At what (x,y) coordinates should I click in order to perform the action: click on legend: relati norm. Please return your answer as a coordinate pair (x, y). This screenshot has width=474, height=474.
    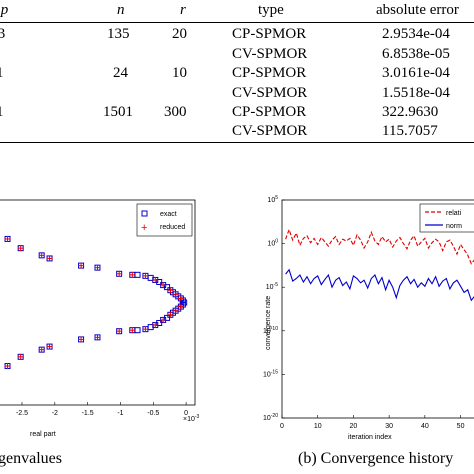
    Looking at the image, I should click on (446, 218).